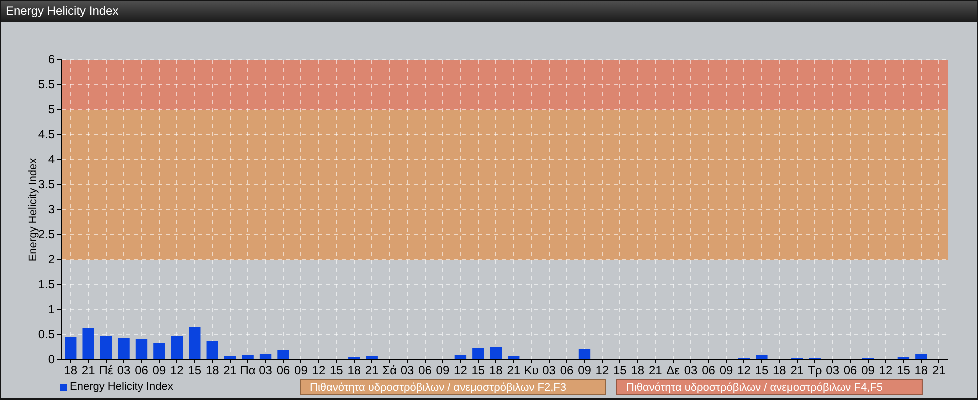  Describe the element at coordinates (489, 11) in the screenshot. I see `chart-title: Energy Helicity Index` at that location.